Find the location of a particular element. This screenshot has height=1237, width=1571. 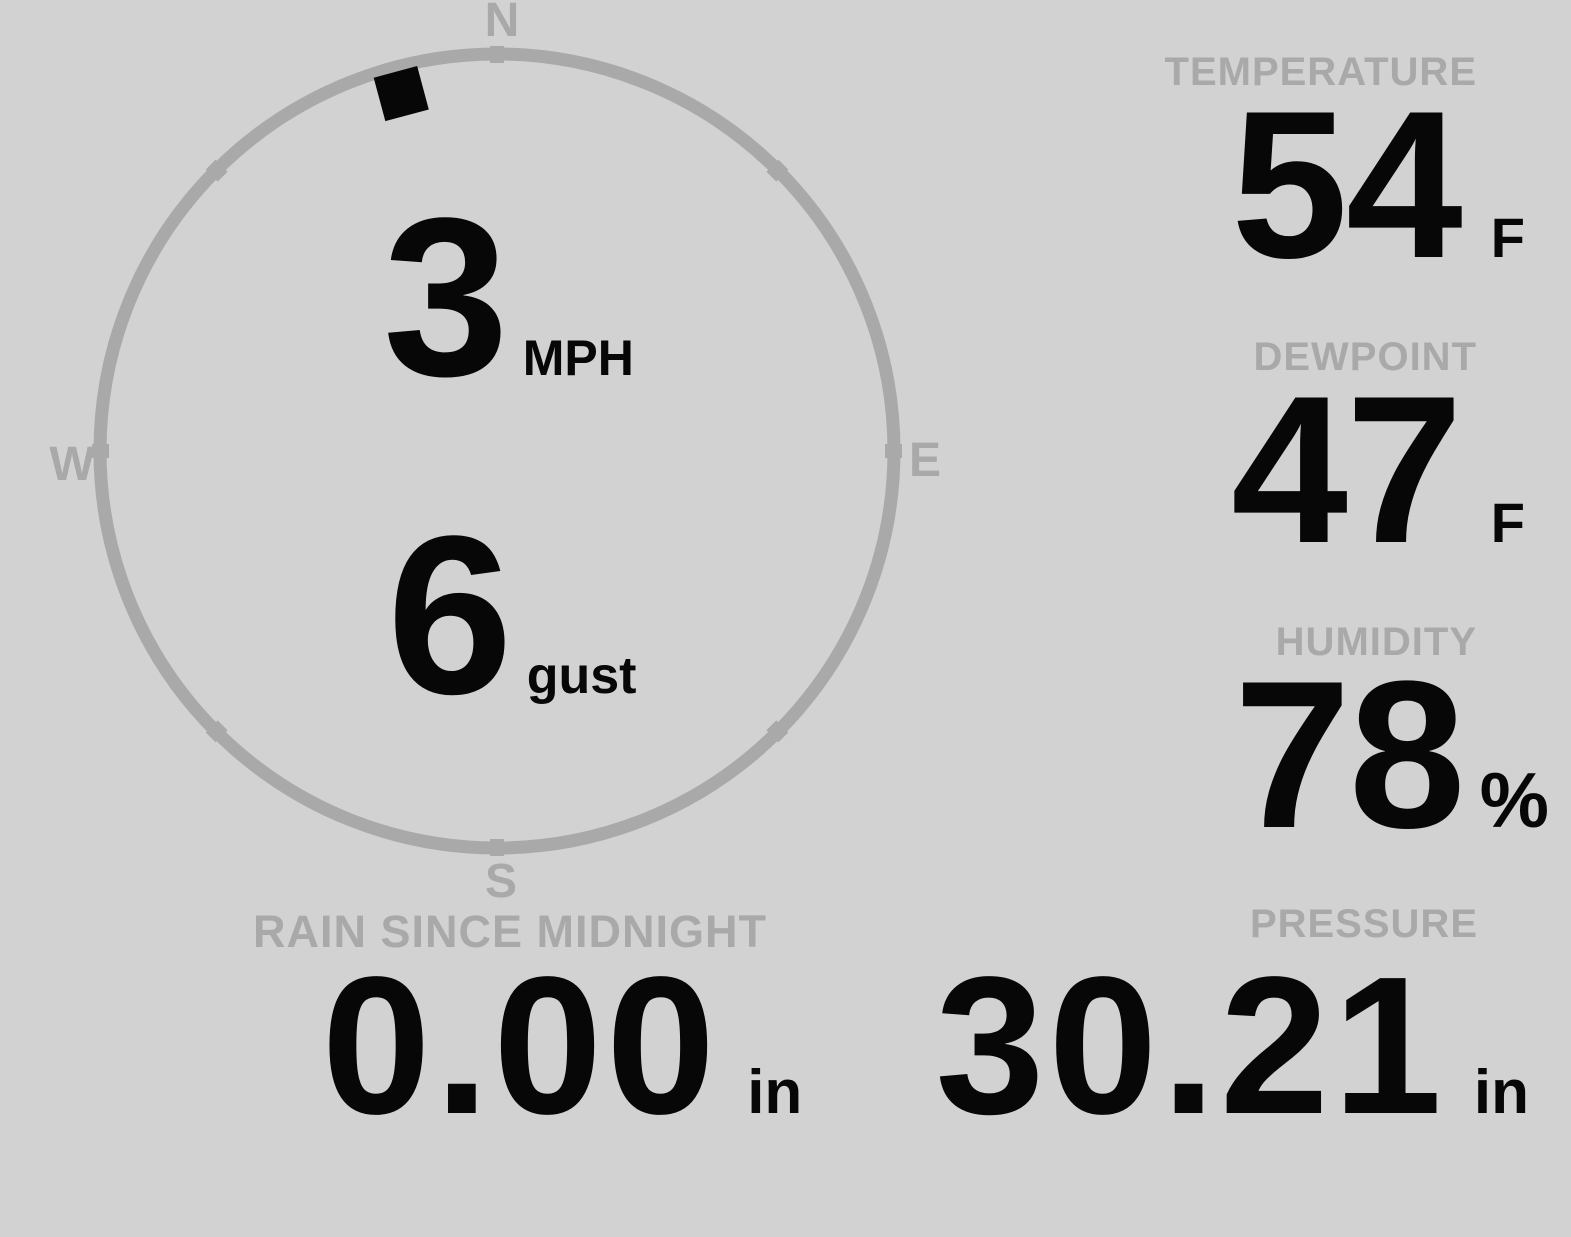

rain-label: RAIN SINCE MIDNIGHT is located at coordinates (510, 931).